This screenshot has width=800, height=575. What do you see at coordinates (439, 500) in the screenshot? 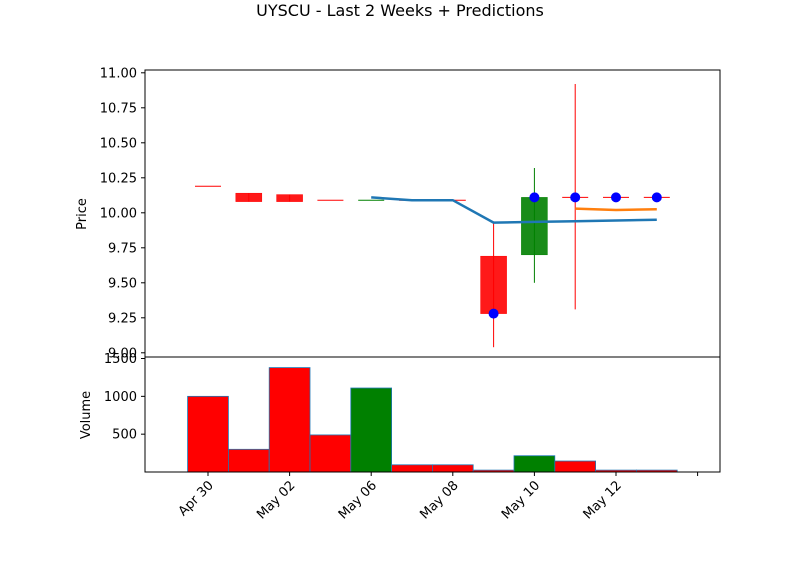
I see `x-tick-label: May 08` at bounding box center [439, 500].